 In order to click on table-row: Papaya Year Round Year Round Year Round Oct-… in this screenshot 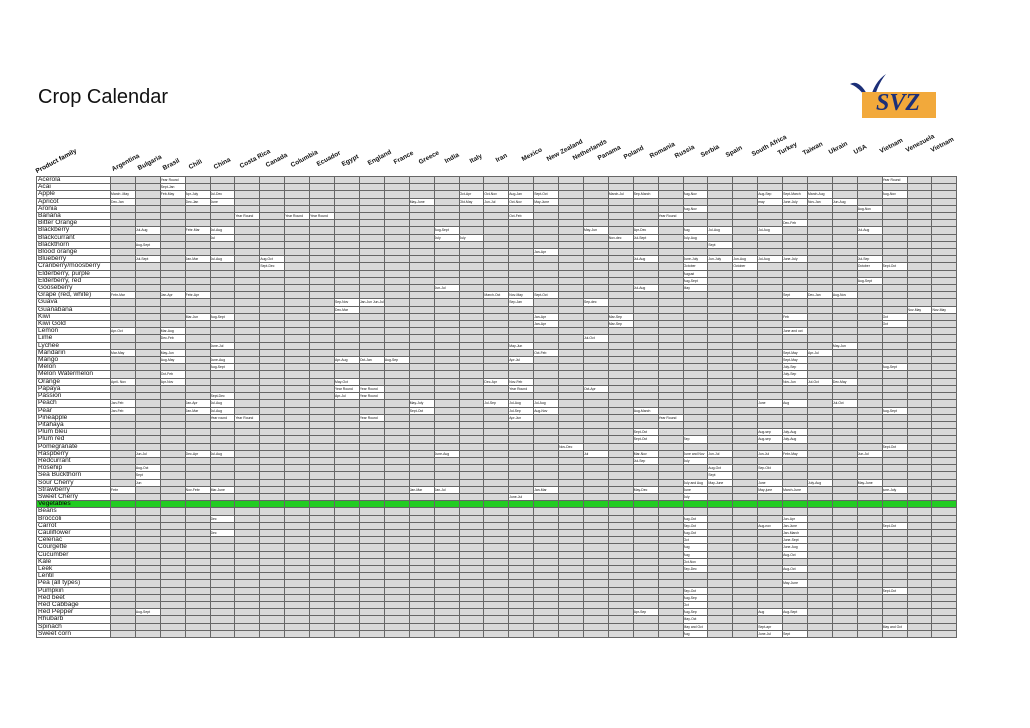, I will do `click(497, 389)`.